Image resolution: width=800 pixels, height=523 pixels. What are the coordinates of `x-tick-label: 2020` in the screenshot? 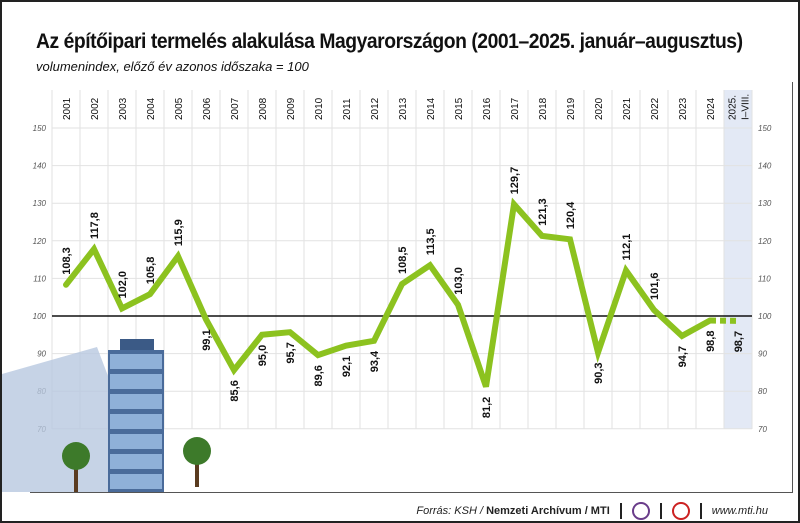 It's located at (599, 108).